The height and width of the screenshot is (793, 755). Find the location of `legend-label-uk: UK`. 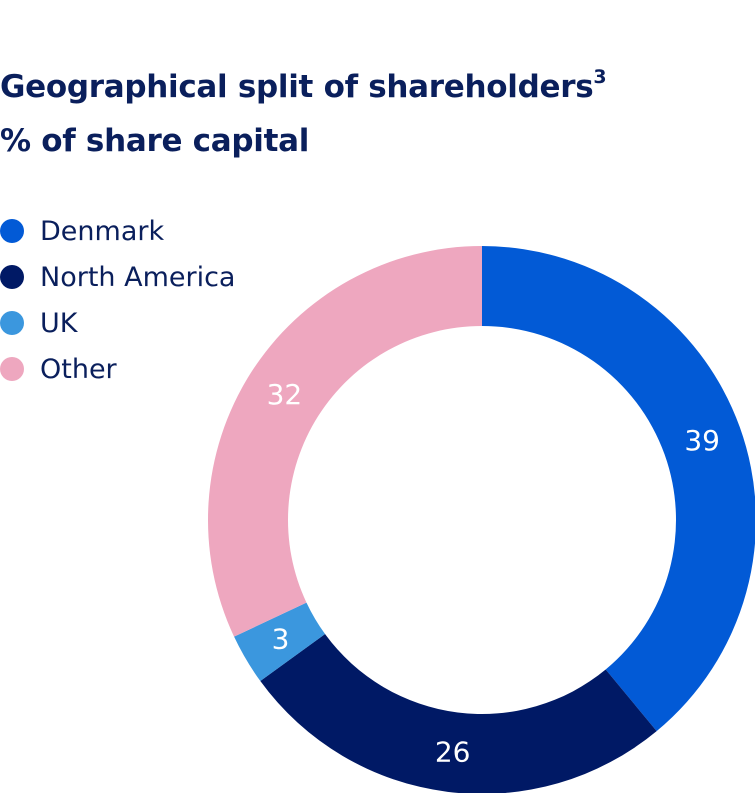

legend-label-uk: UK is located at coordinates (59, 323).